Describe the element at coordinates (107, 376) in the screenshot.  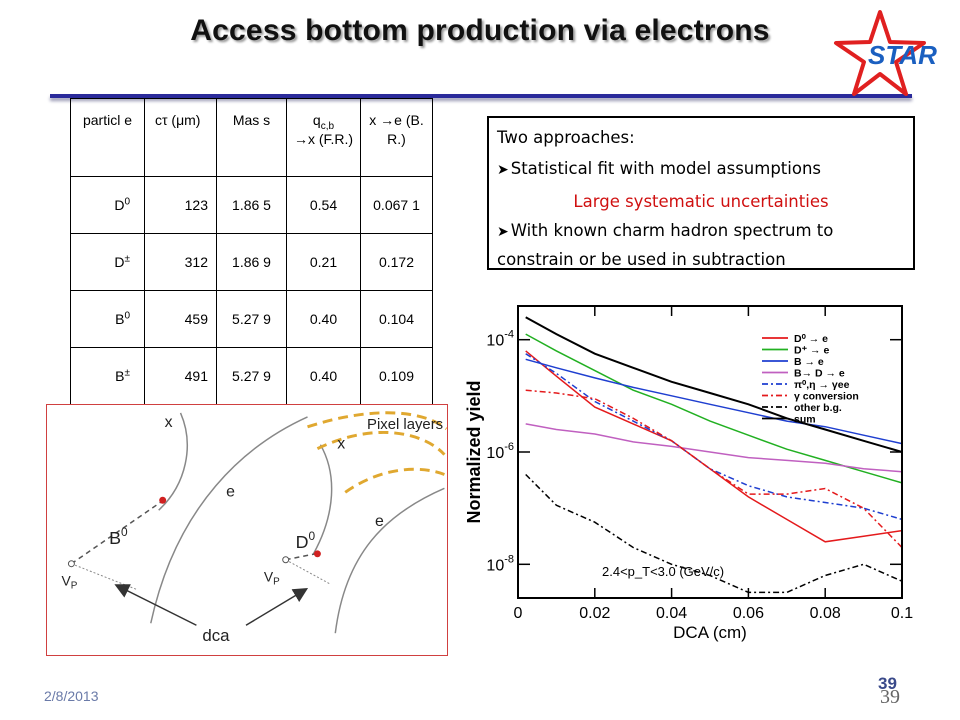
I see `cell-particle: B±` at that location.